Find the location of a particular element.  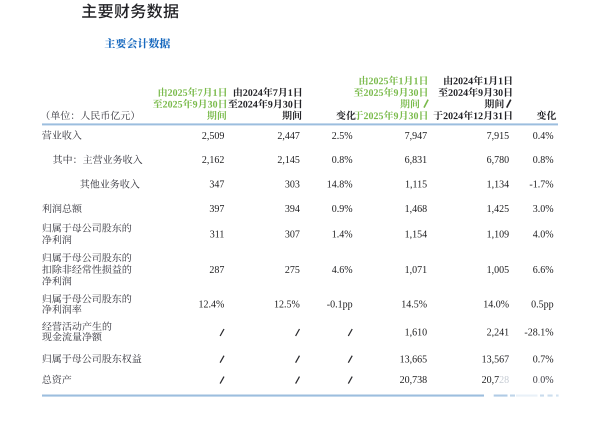

svg-text: 2,145 is located at coordinates (288, 160).